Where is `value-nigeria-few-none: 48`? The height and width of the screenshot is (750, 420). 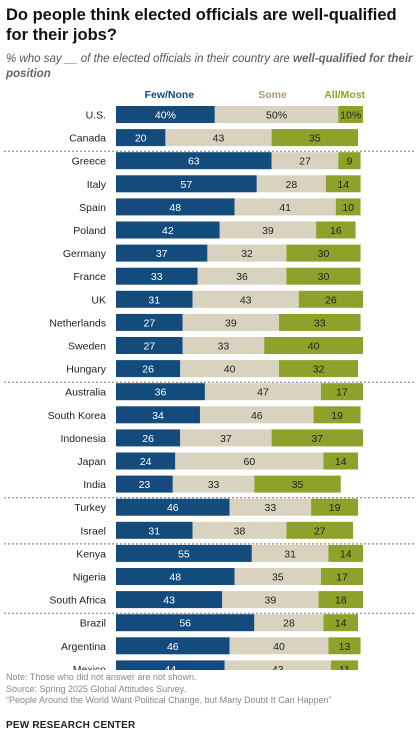
value-nigeria-few-none: 48 is located at coordinates (175, 578).